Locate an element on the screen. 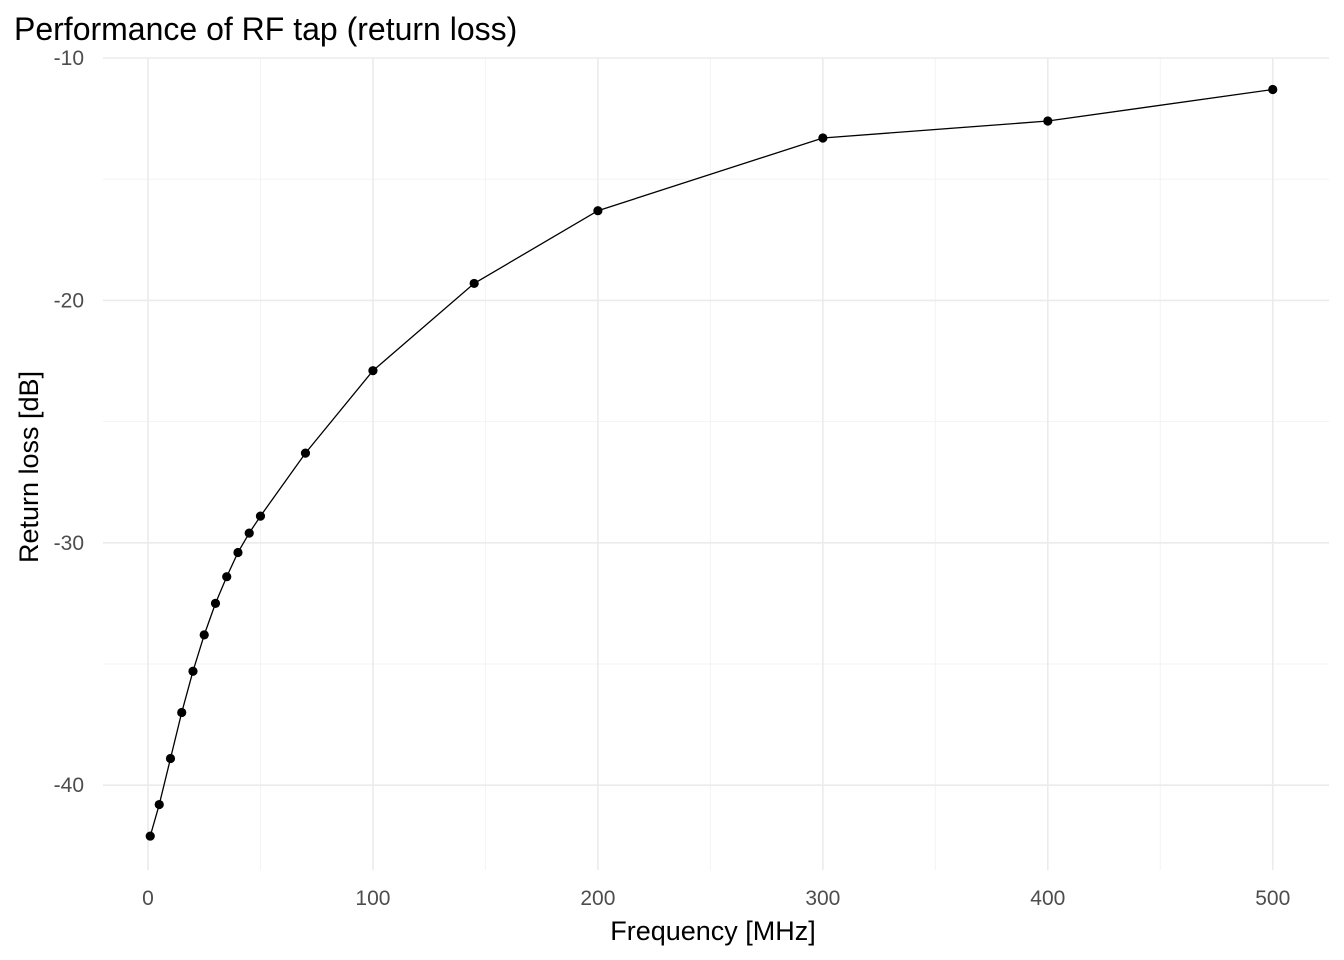 The width and height of the screenshot is (1344, 960). x-tick-label: 300 is located at coordinates (822, 898).